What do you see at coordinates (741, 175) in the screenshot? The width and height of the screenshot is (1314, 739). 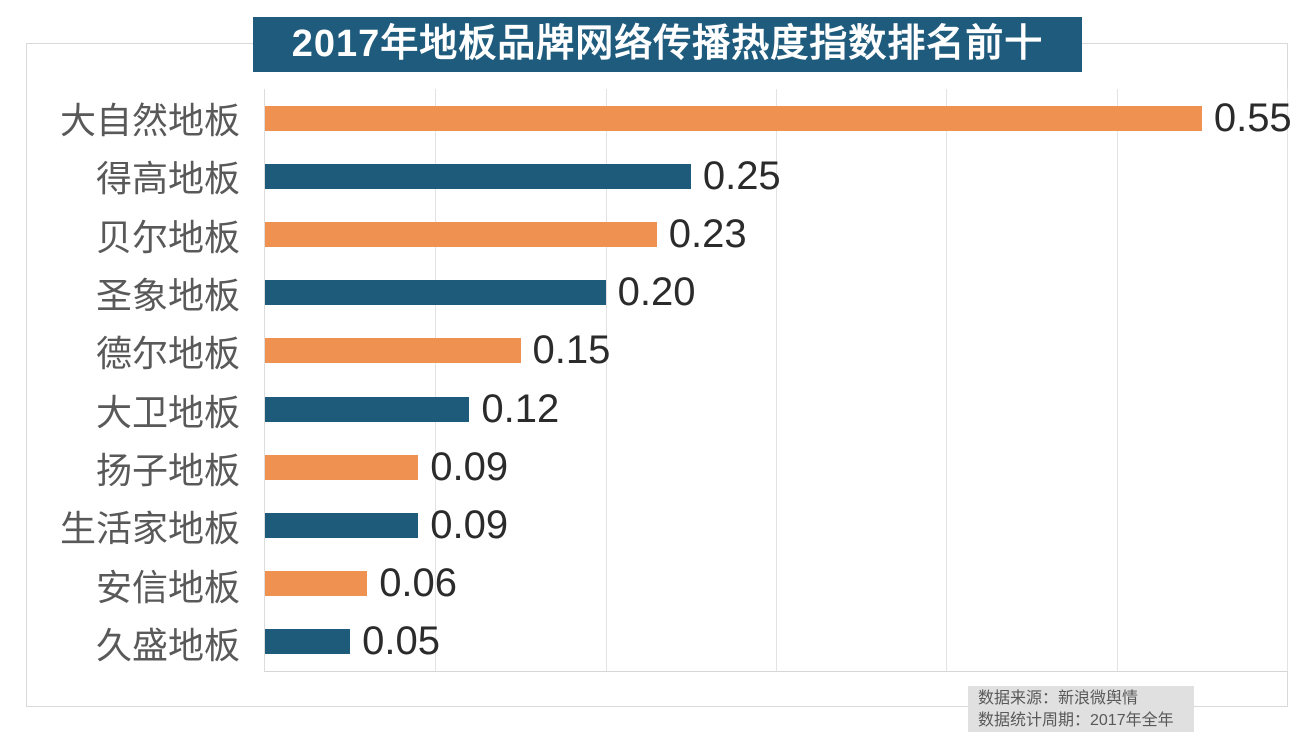 I see `value-label: 0.25` at bounding box center [741, 175].